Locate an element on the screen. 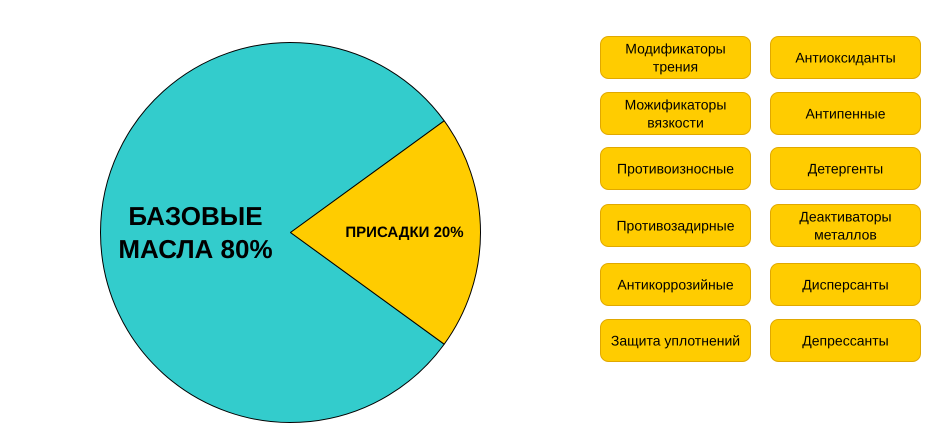 The width and height of the screenshot is (947, 447). text: Депрессанты is located at coordinates (845, 340).